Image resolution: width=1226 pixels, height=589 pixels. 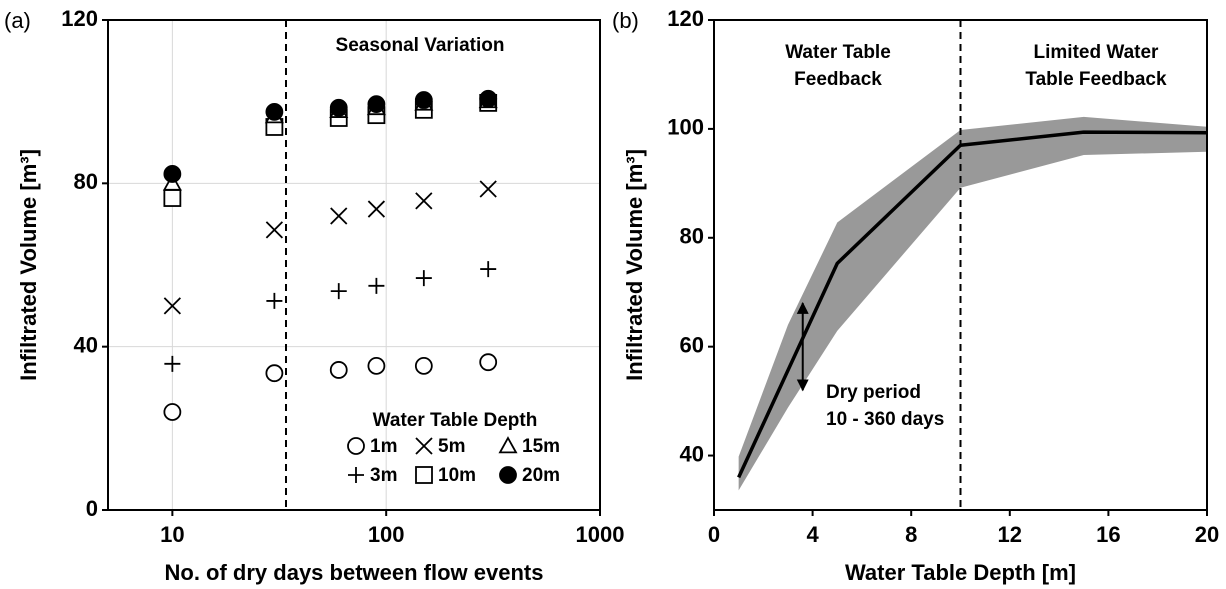 I want to click on x-tick-label: 8, so click(x=911, y=534).